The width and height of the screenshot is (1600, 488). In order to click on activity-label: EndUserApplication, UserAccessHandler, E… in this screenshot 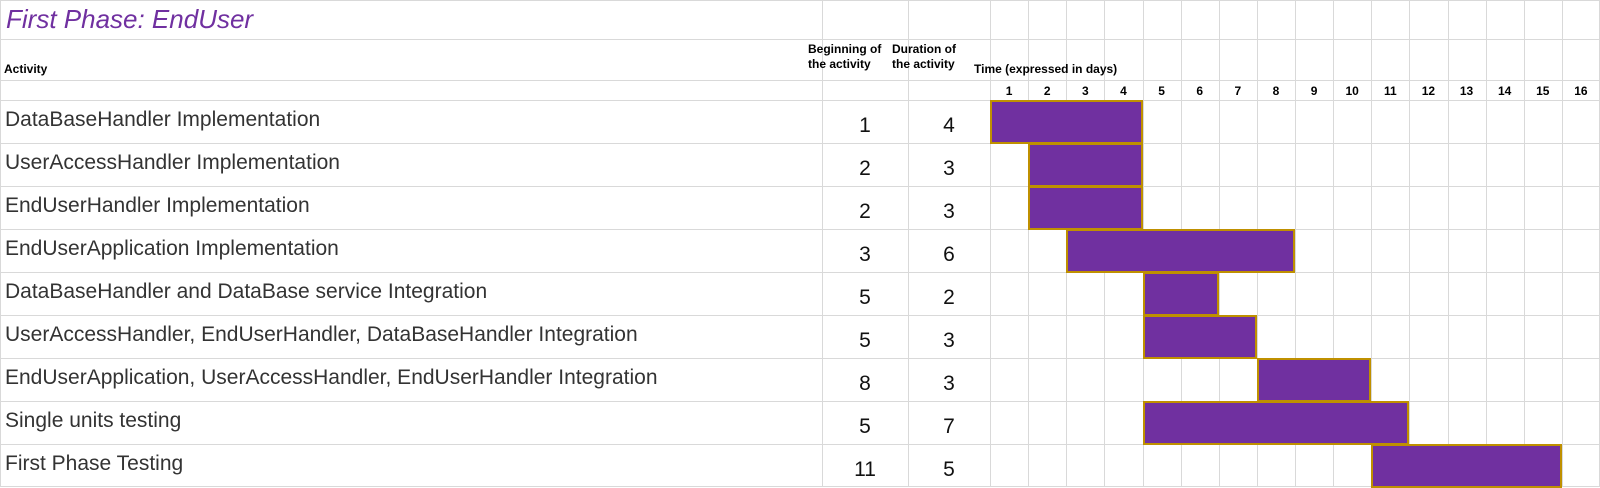, I will do `click(331, 377)`.